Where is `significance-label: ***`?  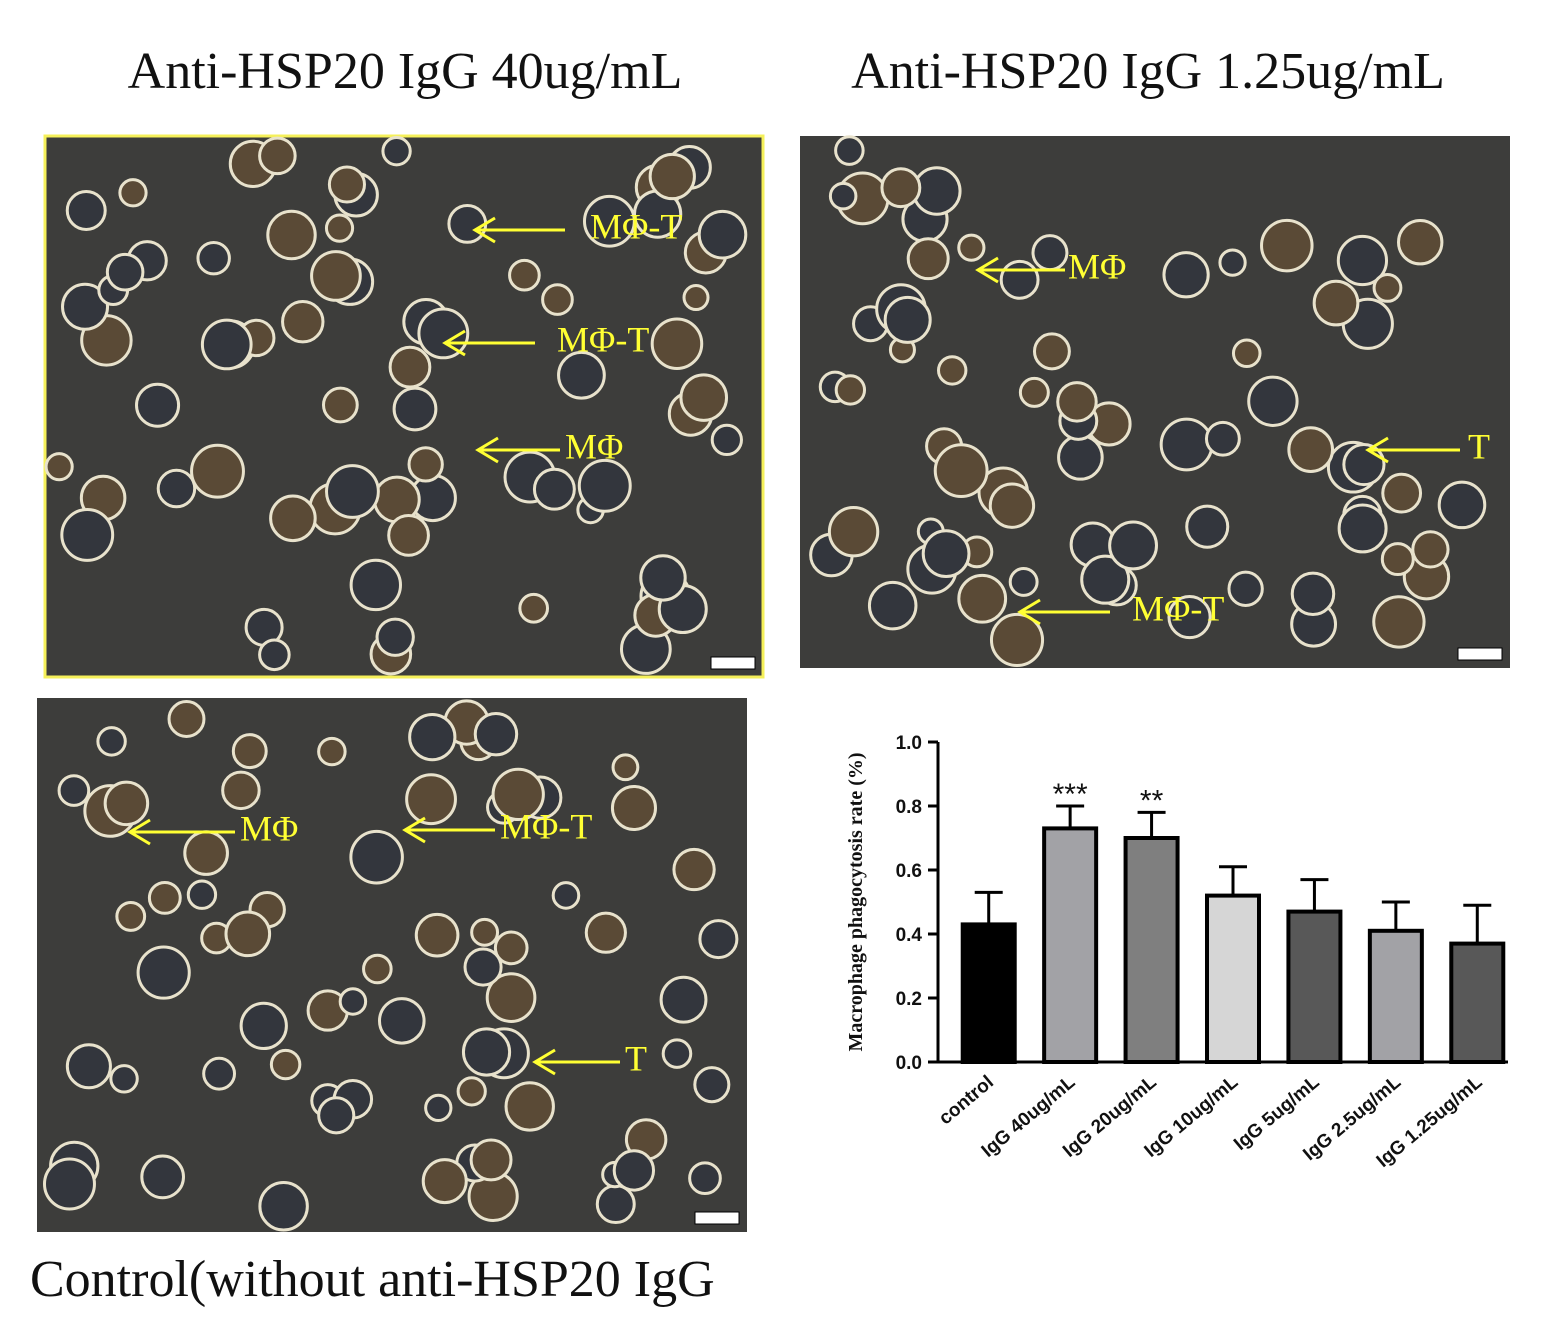
significance-label: *** is located at coordinates (1070, 794).